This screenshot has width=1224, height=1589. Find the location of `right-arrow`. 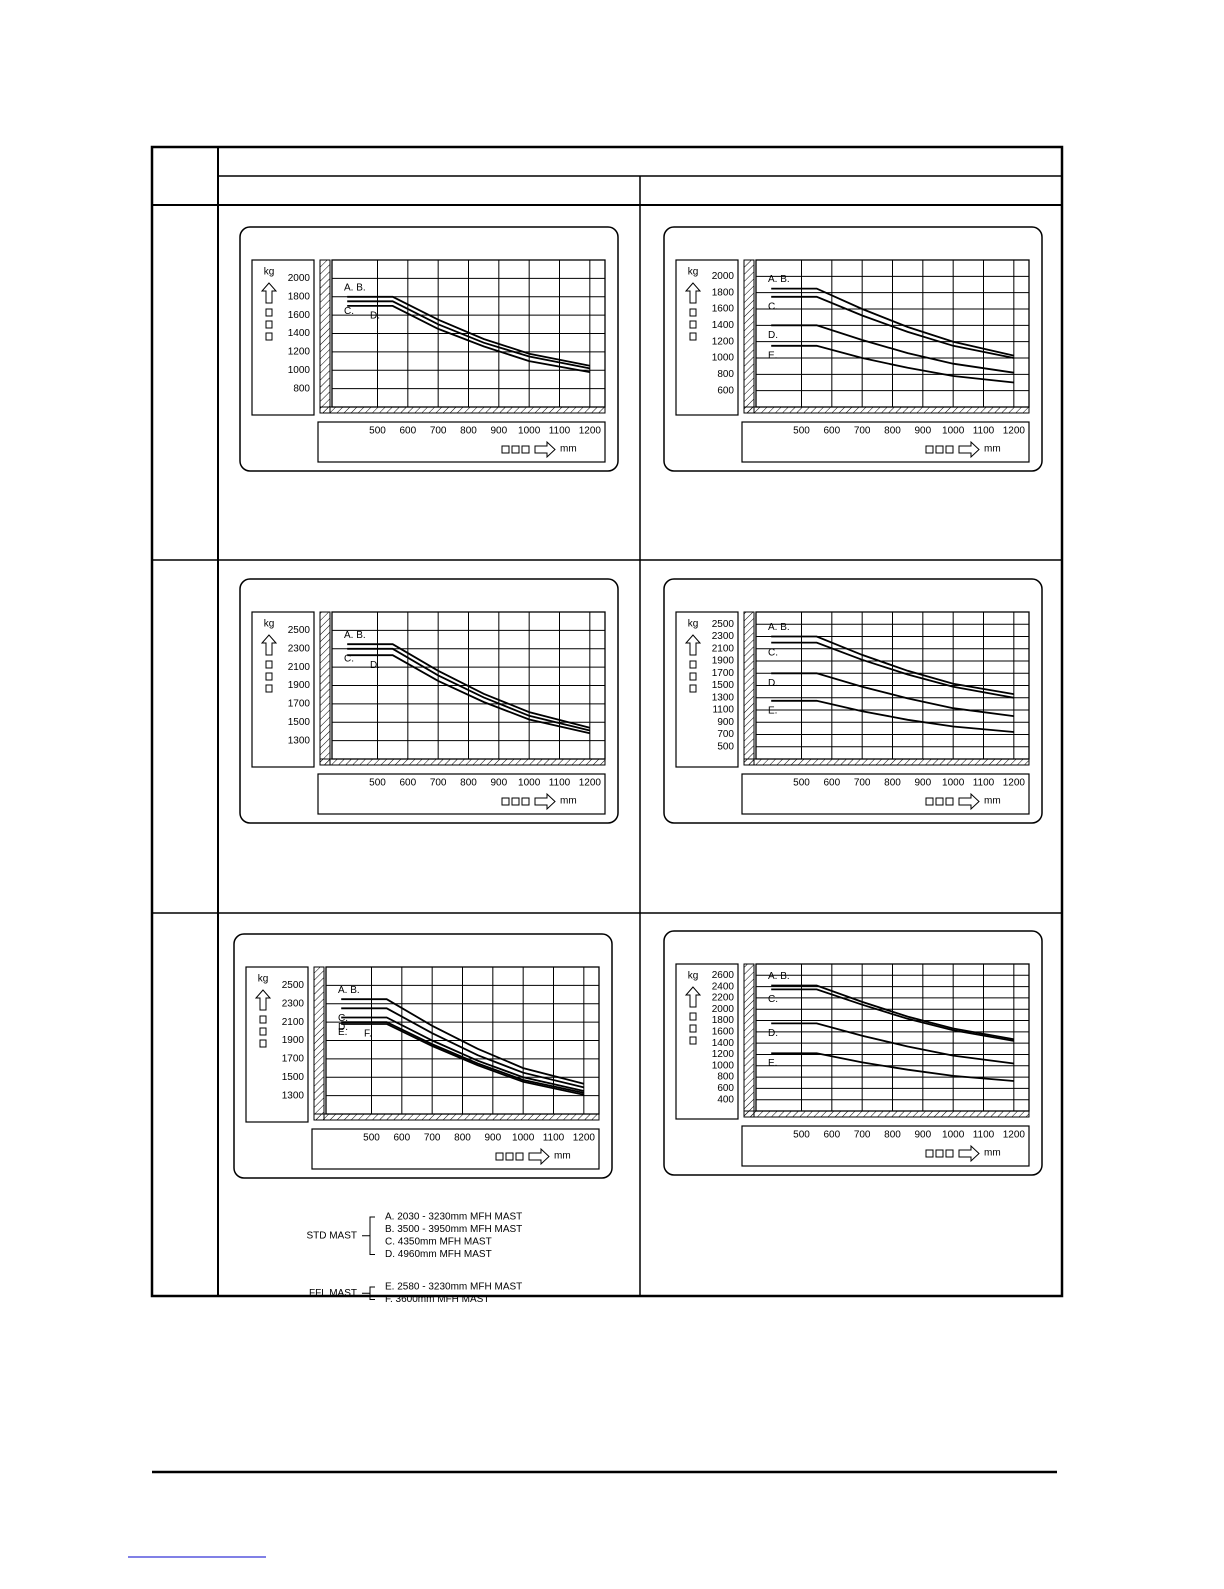

right-arrow is located at coordinates (969, 801).